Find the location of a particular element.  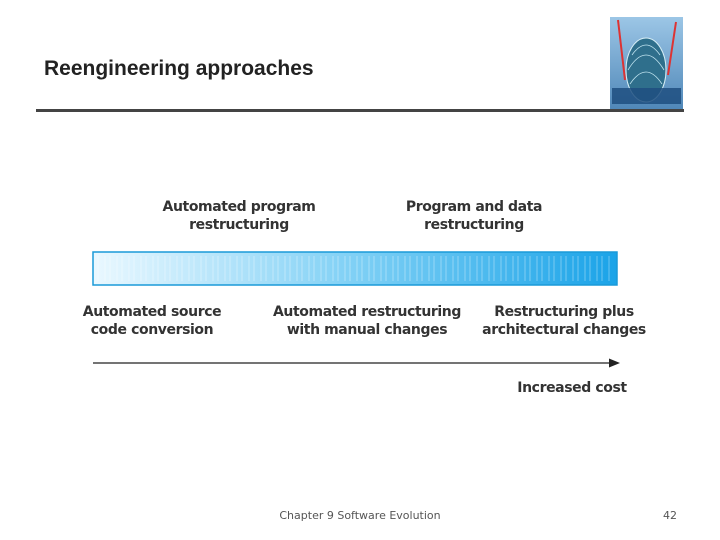

axis-label: Increased cost is located at coordinates (572, 388).